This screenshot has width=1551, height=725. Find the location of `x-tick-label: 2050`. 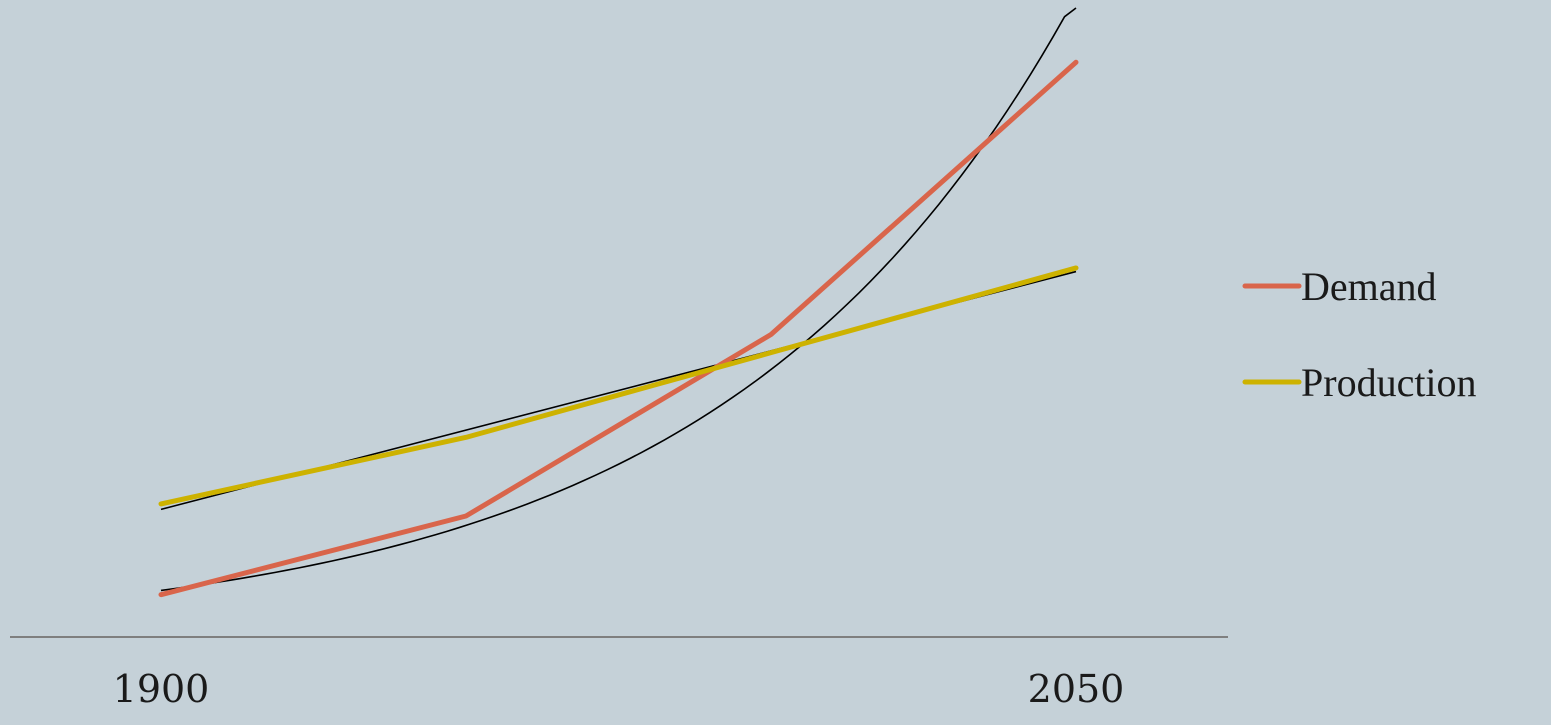

x-tick-label: 2050 is located at coordinates (1076, 689).